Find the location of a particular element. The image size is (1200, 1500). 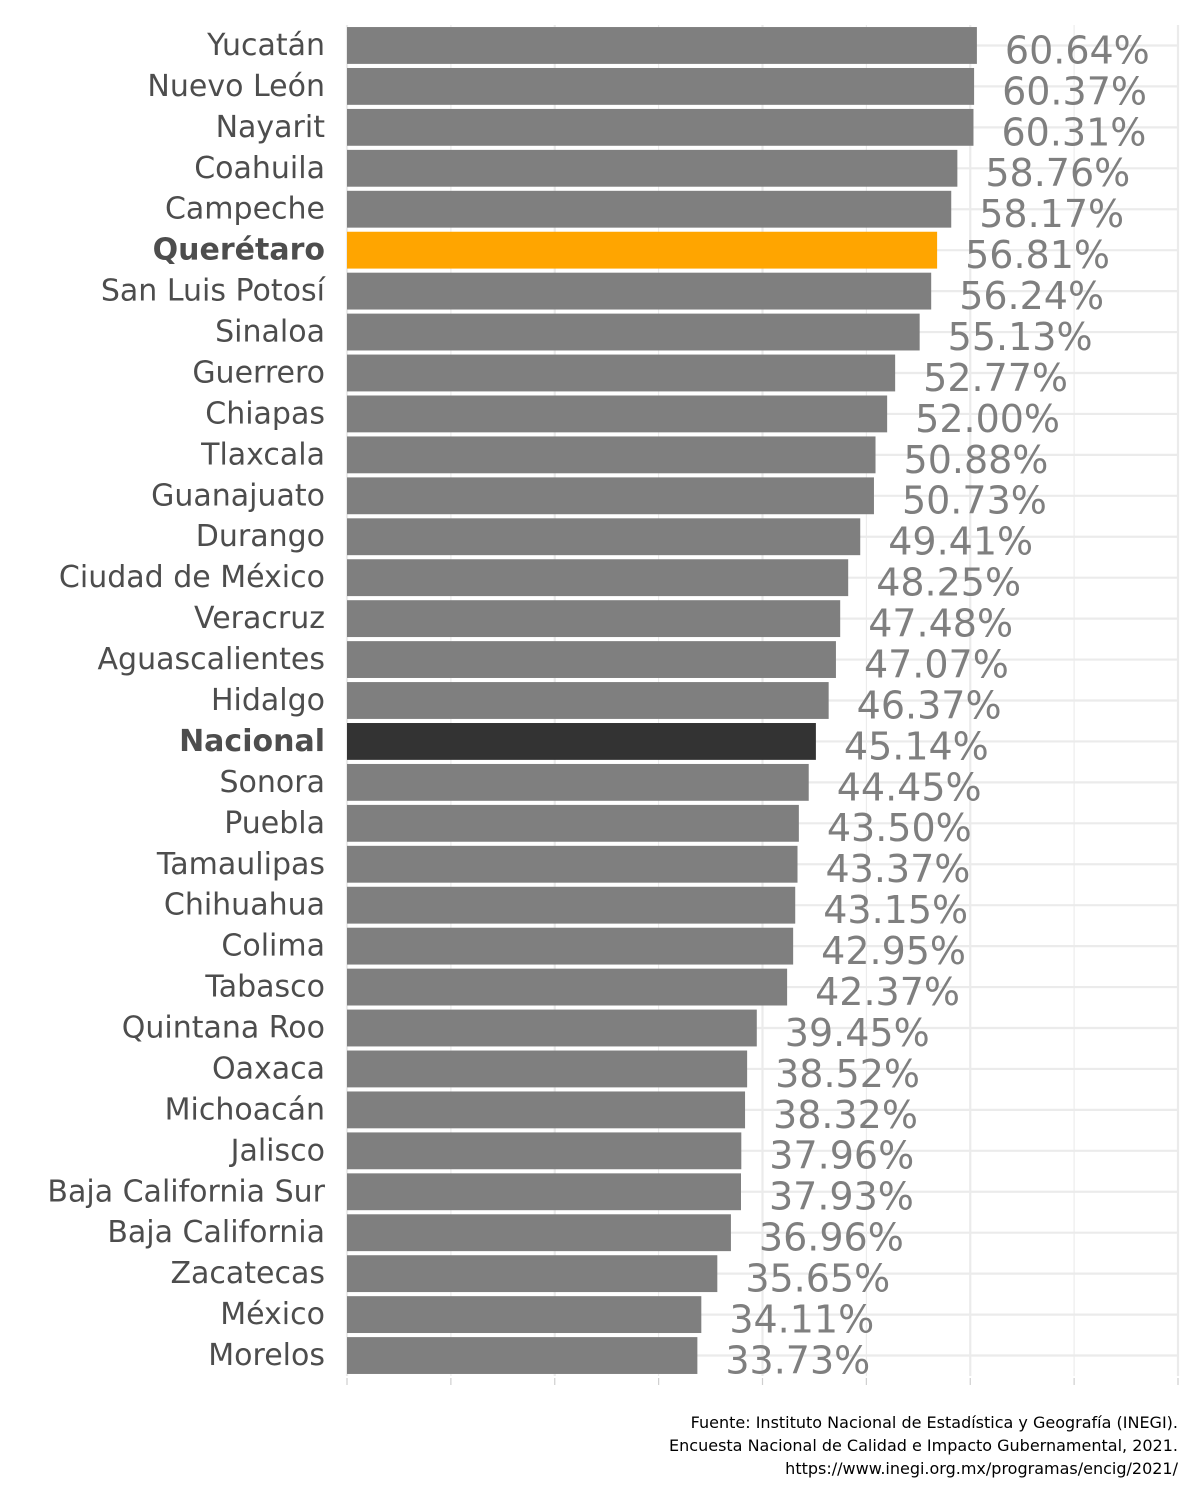

bar-chiapas is located at coordinates (617, 414).